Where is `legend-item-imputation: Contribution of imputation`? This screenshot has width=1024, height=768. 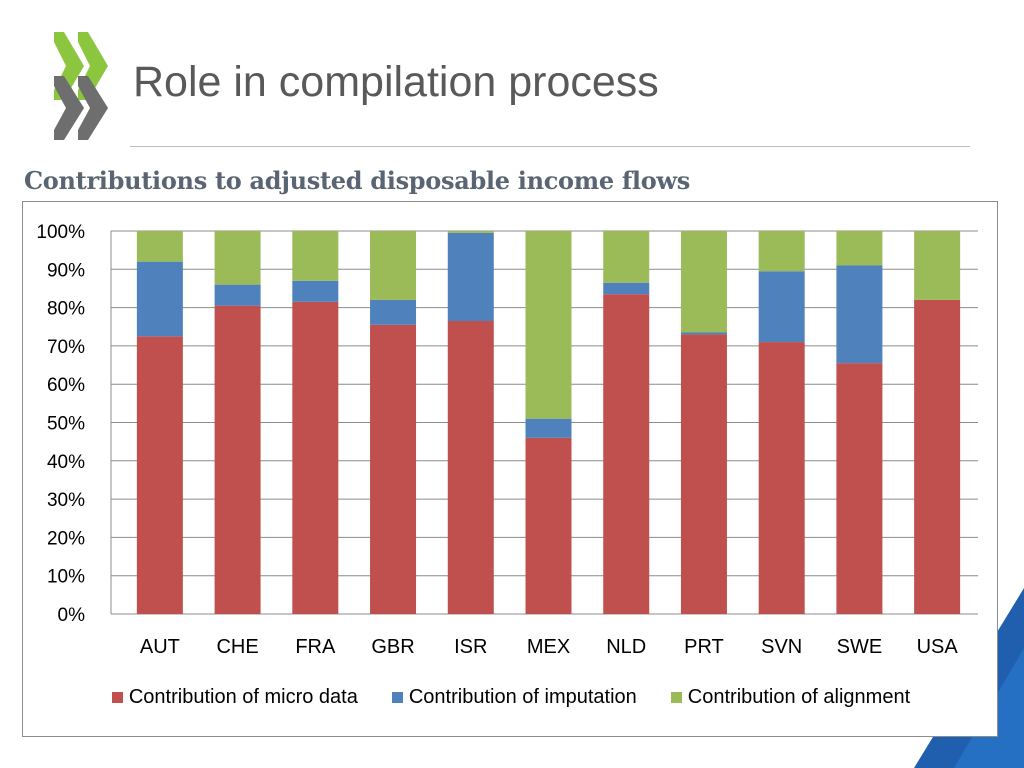 legend-item-imputation: Contribution of imputation is located at coordinates (514, 697).